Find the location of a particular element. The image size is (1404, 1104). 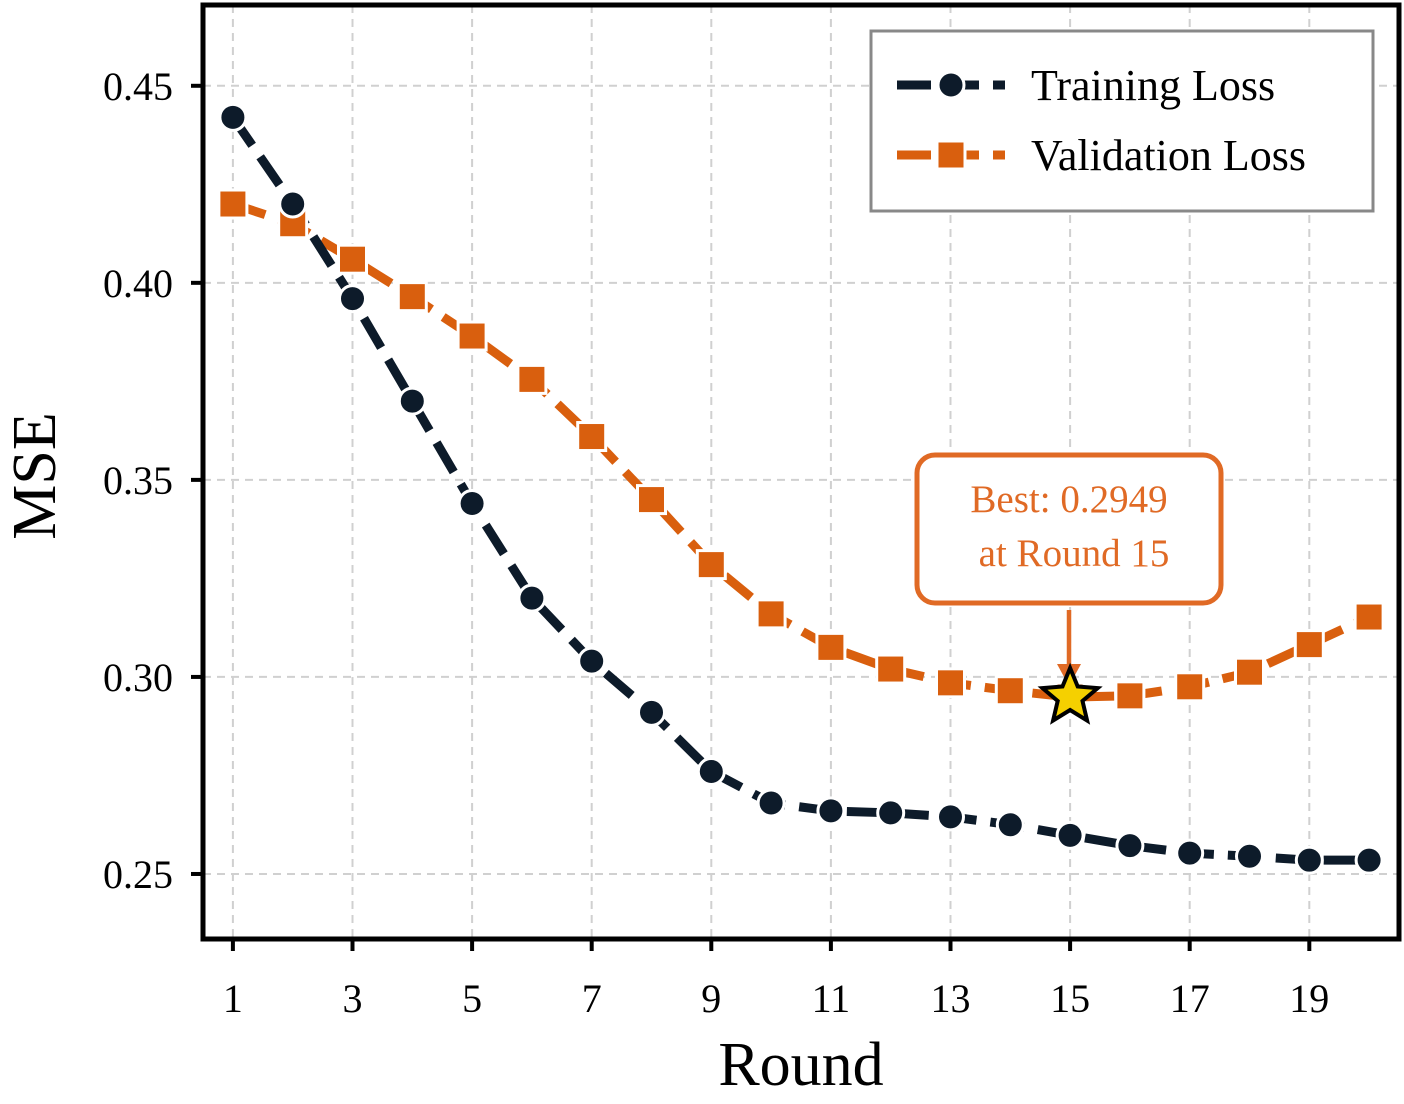

x-tick-label: 1 is located at coordinates (233, 998).